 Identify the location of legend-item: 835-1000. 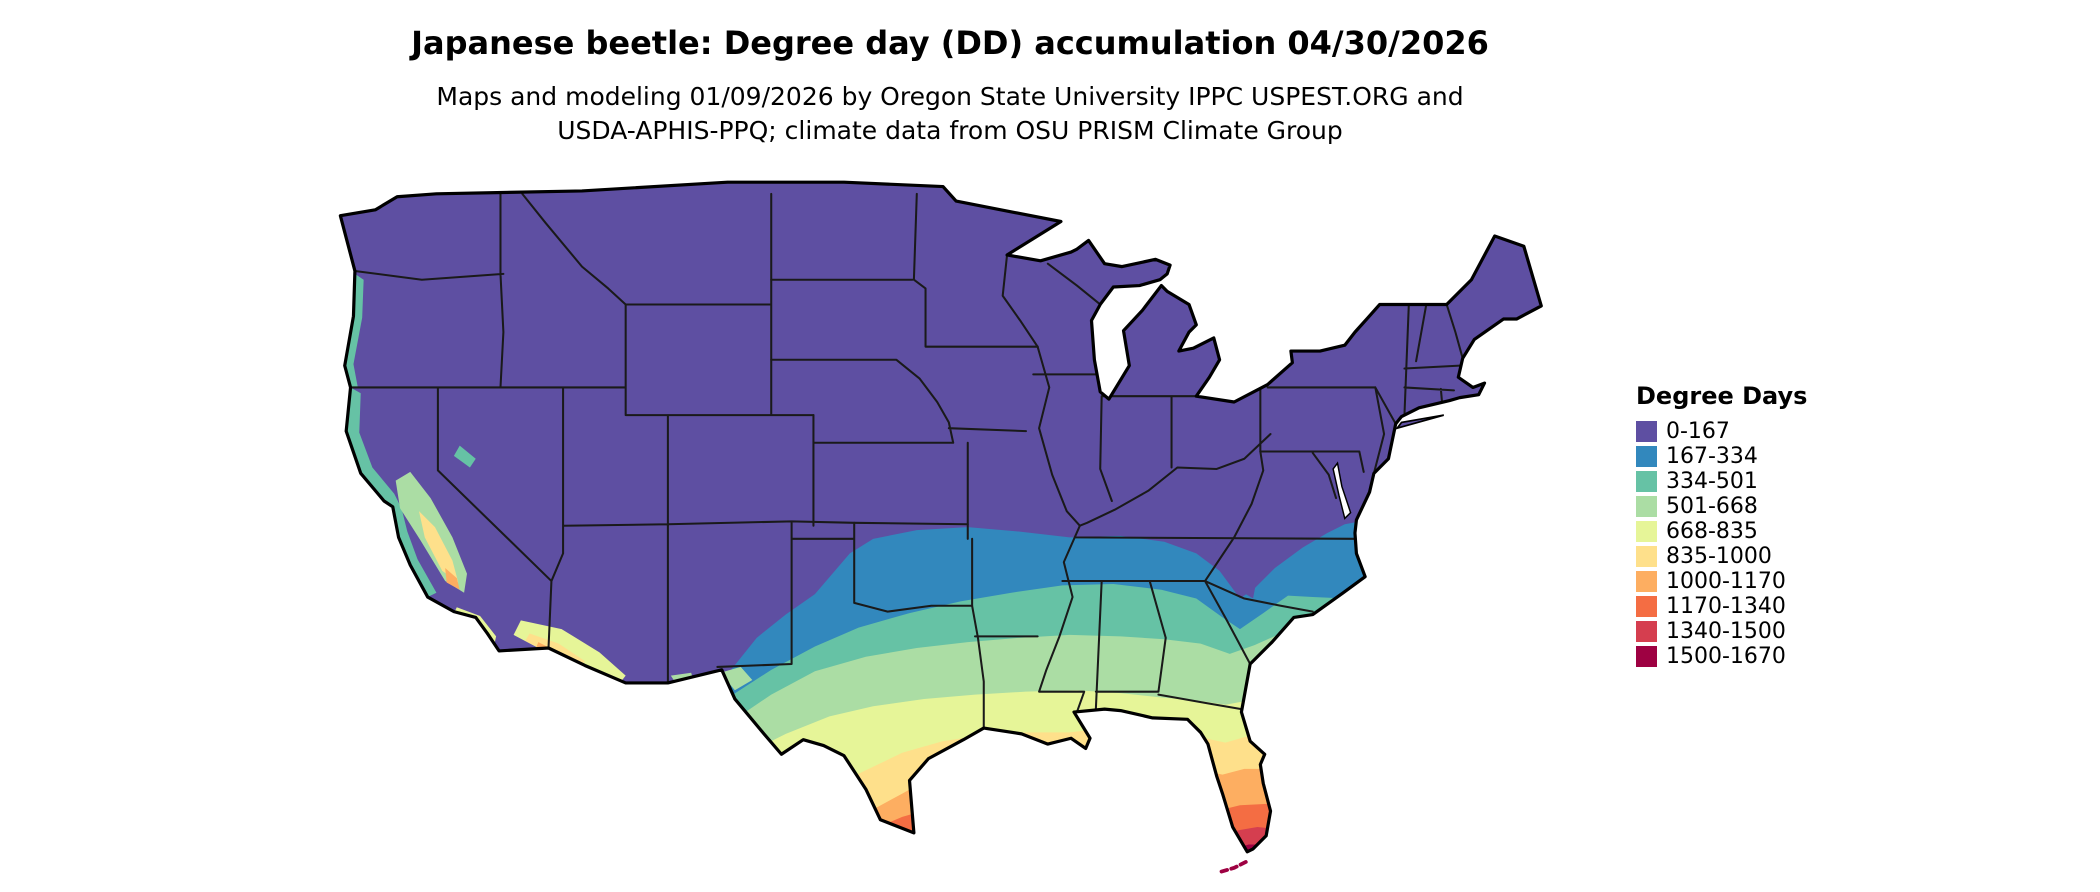
(1721, 556).